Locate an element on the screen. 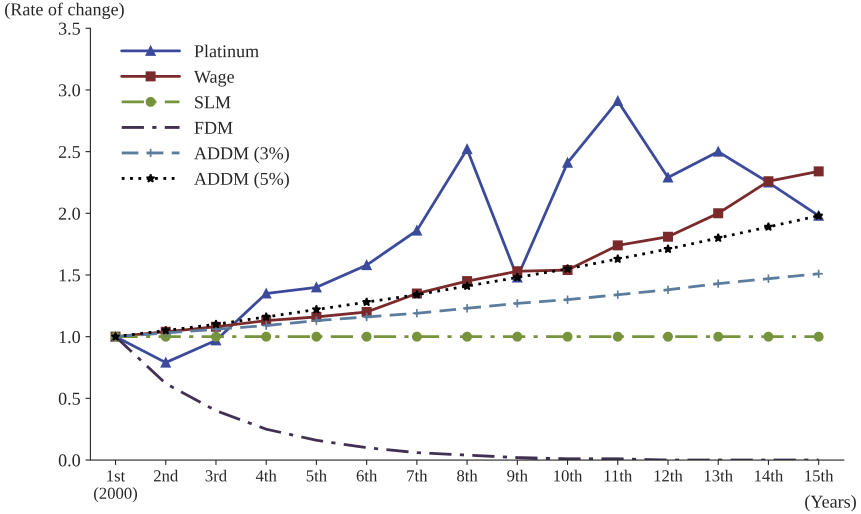 Image resolution: width=861 pixels, height=514 pixels. y-tick-label: 2.5 is located at coordinates (69, 152).